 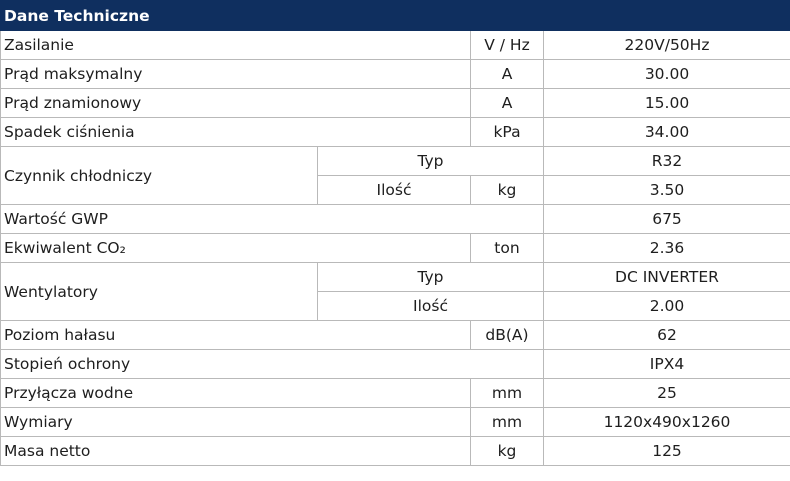 I want to click on label: Zasilanie, so click(x=235, y=45).